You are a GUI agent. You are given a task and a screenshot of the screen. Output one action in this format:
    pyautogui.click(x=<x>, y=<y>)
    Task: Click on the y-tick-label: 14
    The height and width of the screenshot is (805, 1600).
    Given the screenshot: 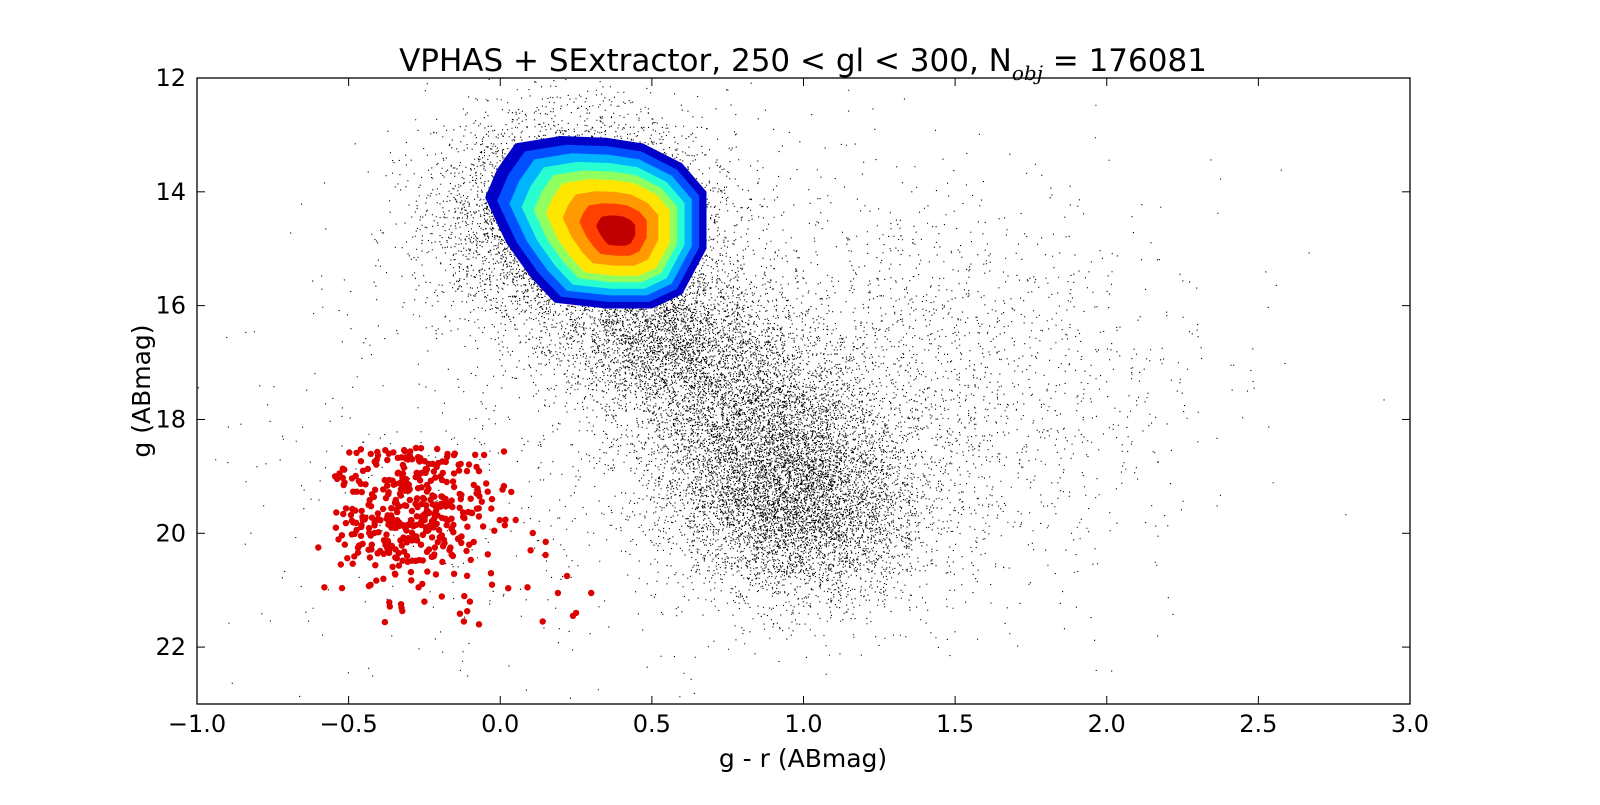 What is the action you would take?
    pyautogui.click(x=170, y=192)
    